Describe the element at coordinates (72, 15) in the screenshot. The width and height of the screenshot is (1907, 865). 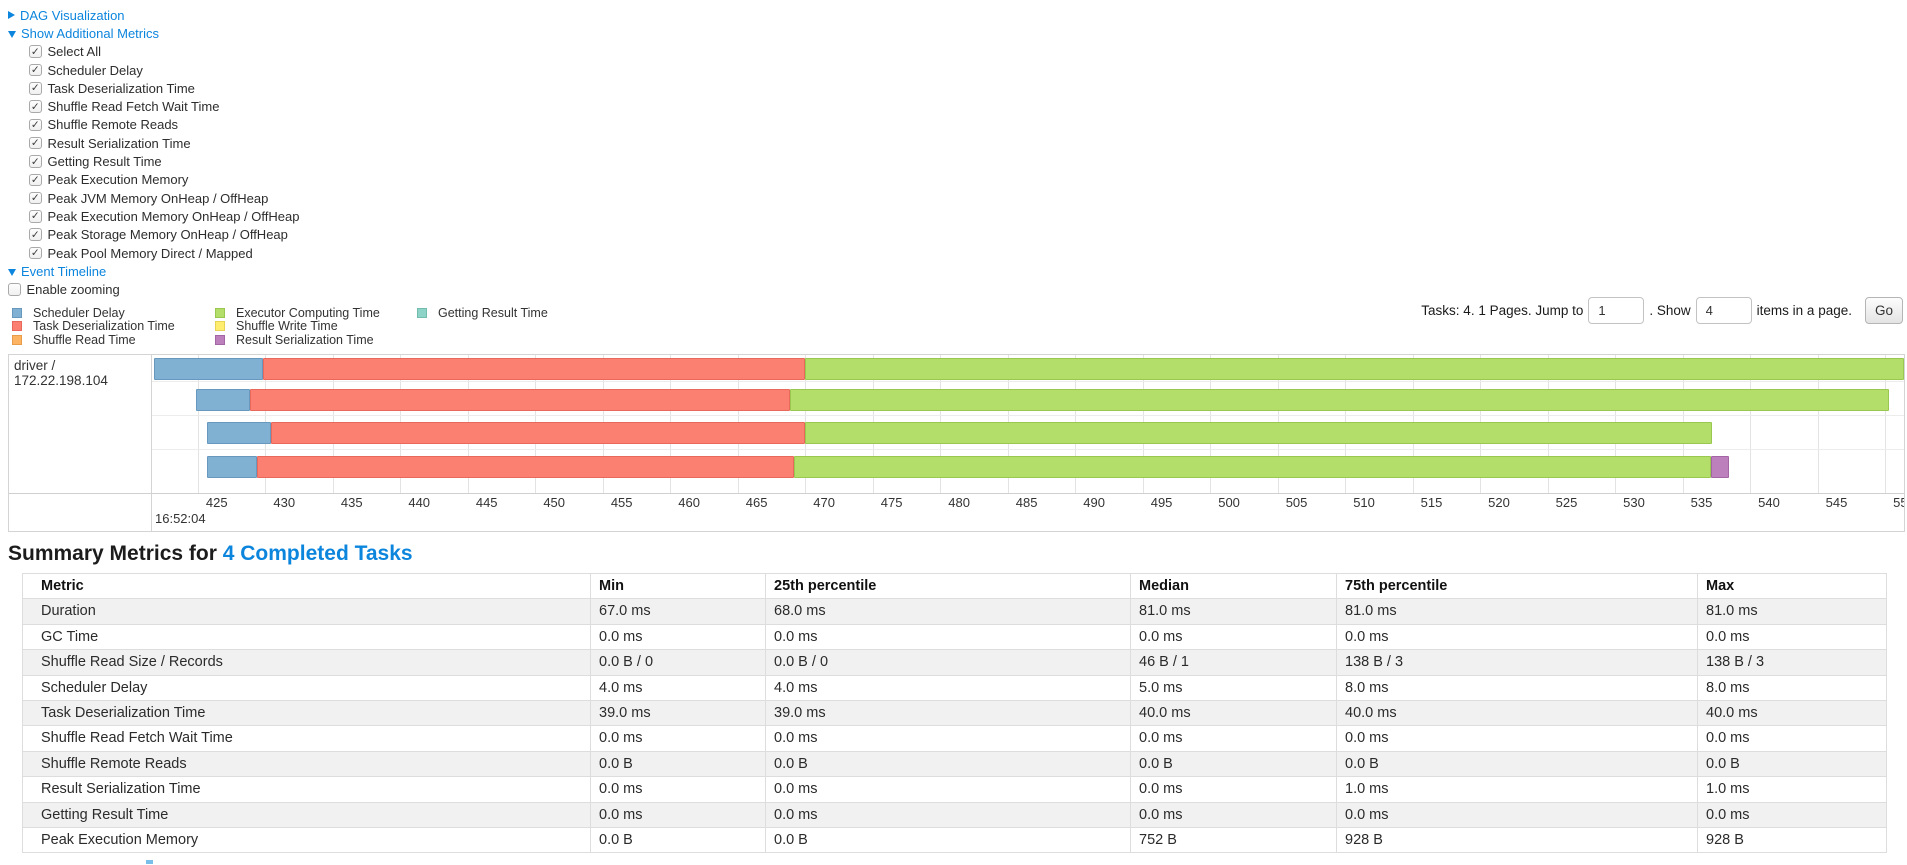
I see `dag-visualization-link: DAG Visualization` at that location.